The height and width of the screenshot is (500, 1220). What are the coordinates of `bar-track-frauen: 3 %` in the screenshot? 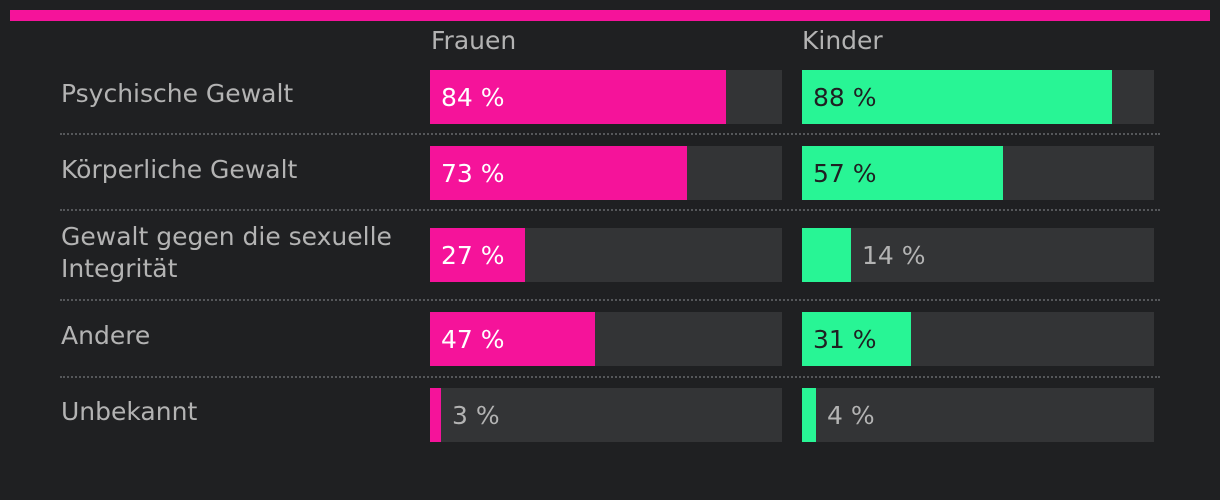 It's located at (606, 415).